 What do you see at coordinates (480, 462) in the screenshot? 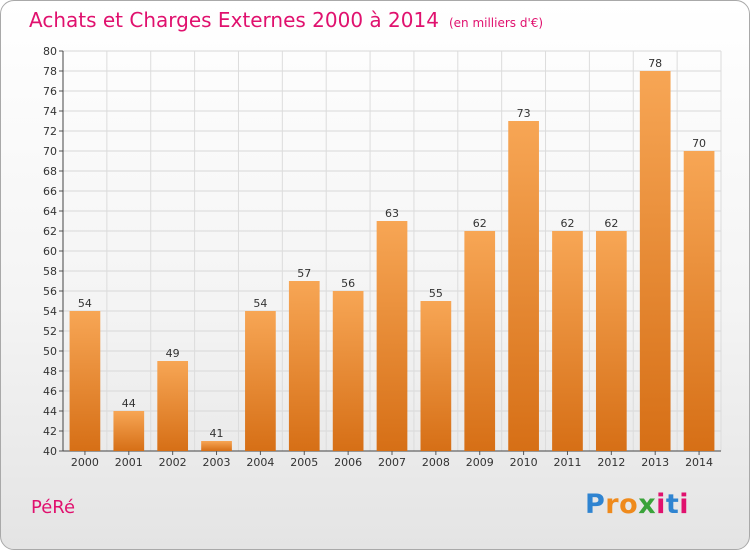
I see `x-tick-label: 2009` at bounding box center [480, 462].